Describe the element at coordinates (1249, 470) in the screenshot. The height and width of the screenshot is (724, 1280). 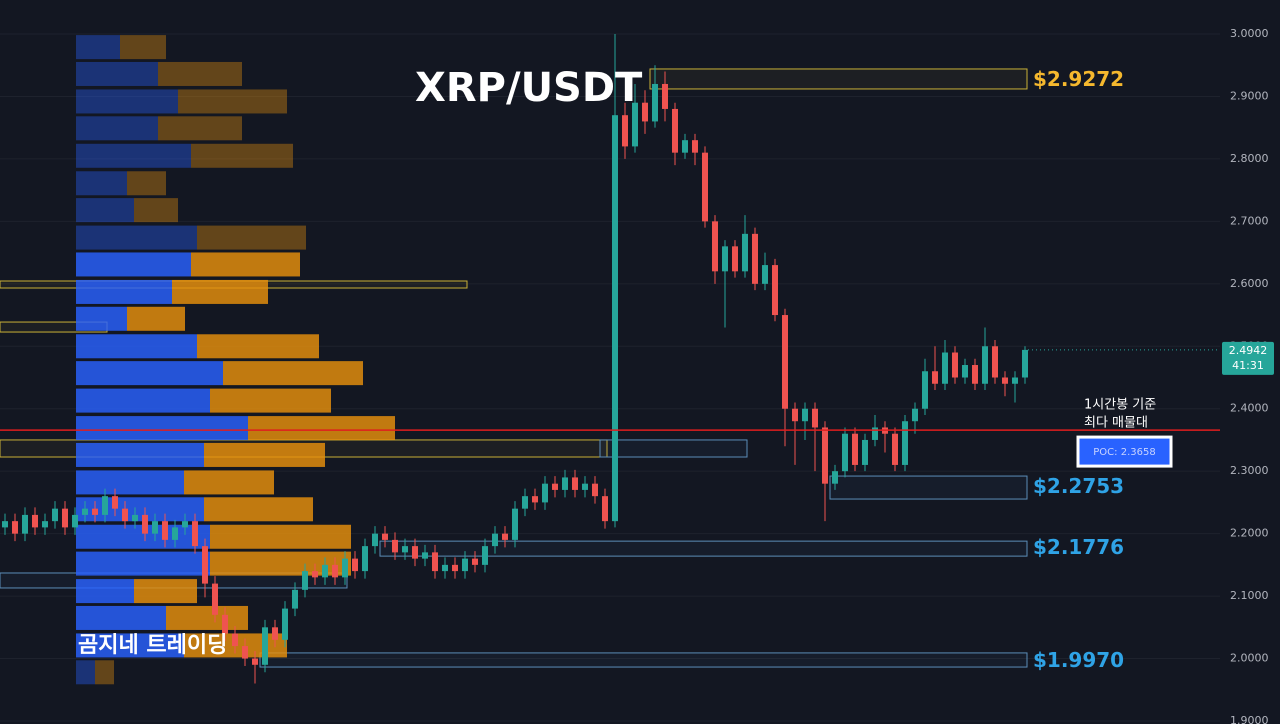
I see `y-tick-label: 2.3000` at that location.